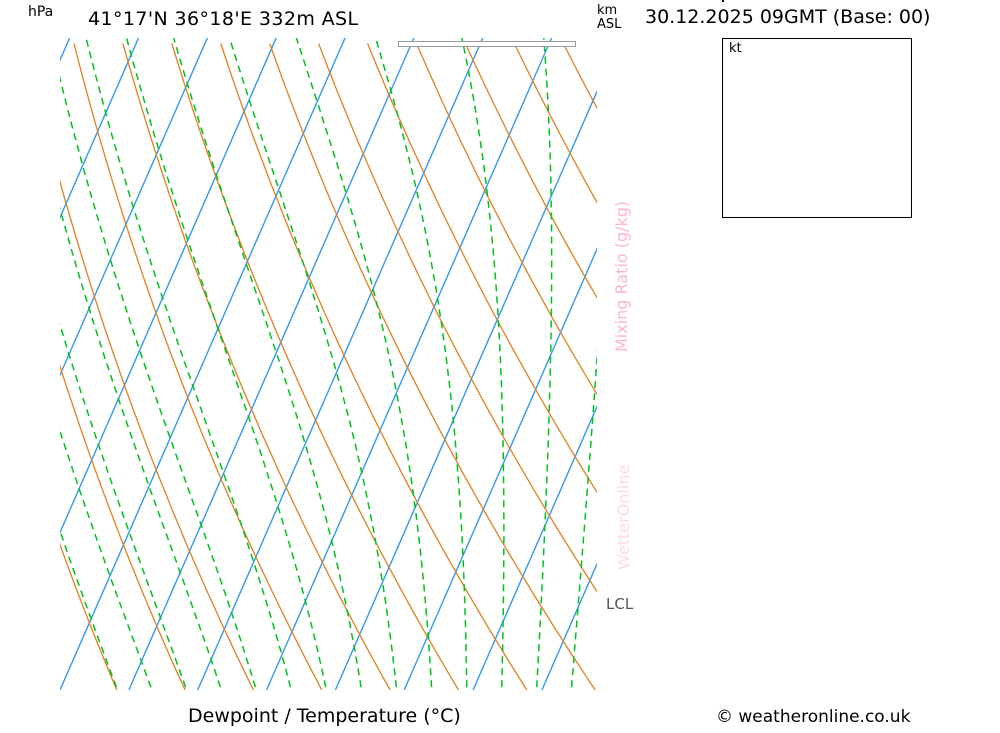 The width and height of the screenshot is (1000, 733). Describe the element at coordinates (623, 517) in the screenshot. I see `watermark-text: WetterOnline` at that location.